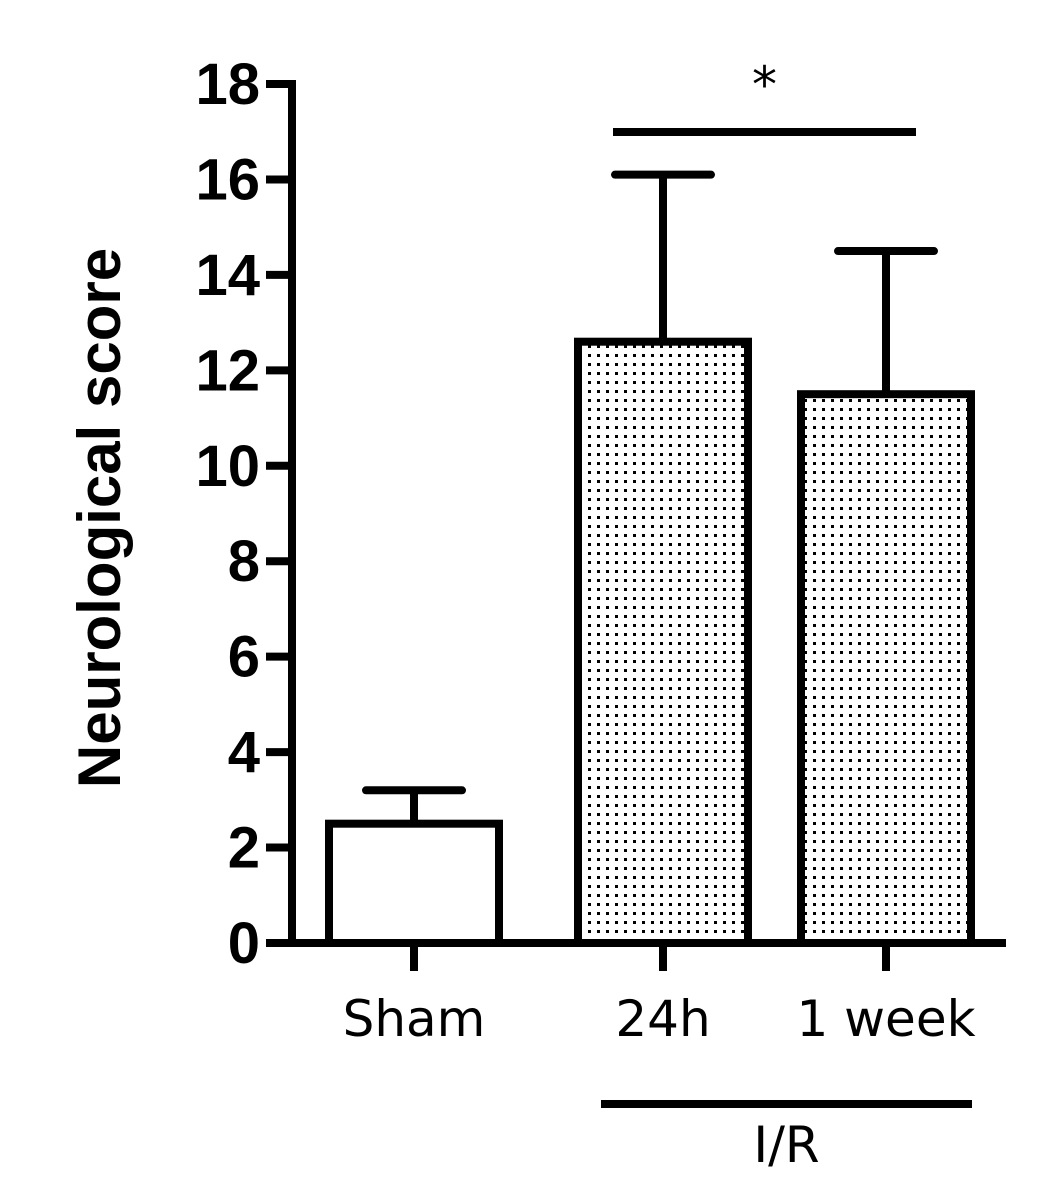 Image resolution: width=1048 pixels, height=1200 pixels. Describe the element at coordinates (227, 84) in the screenshot. I see `y-tick-label: 18` at that location.